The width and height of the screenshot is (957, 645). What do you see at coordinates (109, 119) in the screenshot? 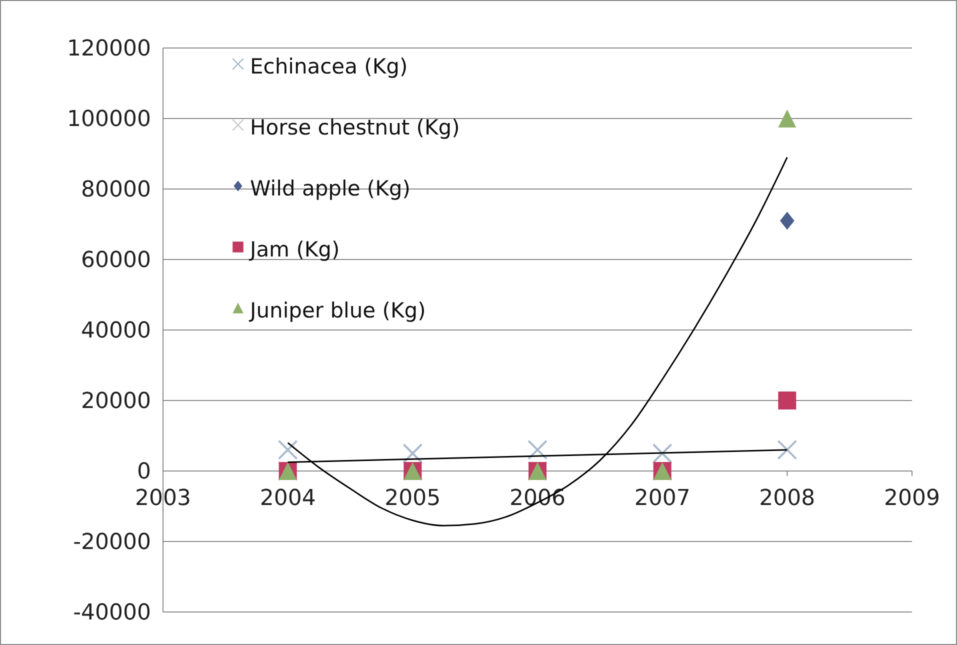
I see `y-tick-label: 100000` at bounding box center [109, 119].